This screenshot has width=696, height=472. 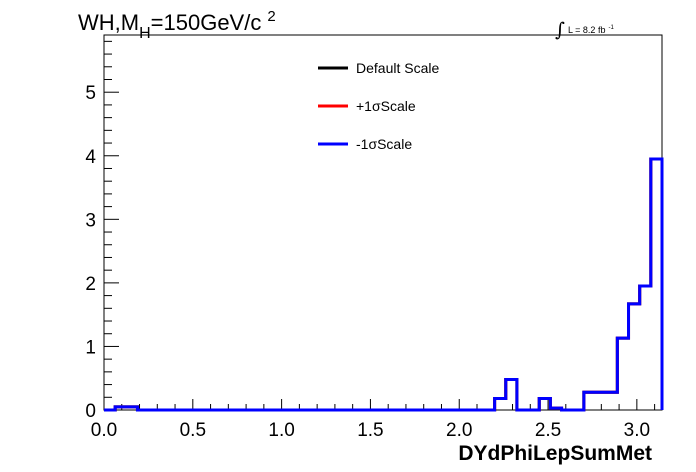 What do you see at coordinates (90, 93) in the screenshot?
I see `y-tick-label: 5` at bounding box center [90, 93].